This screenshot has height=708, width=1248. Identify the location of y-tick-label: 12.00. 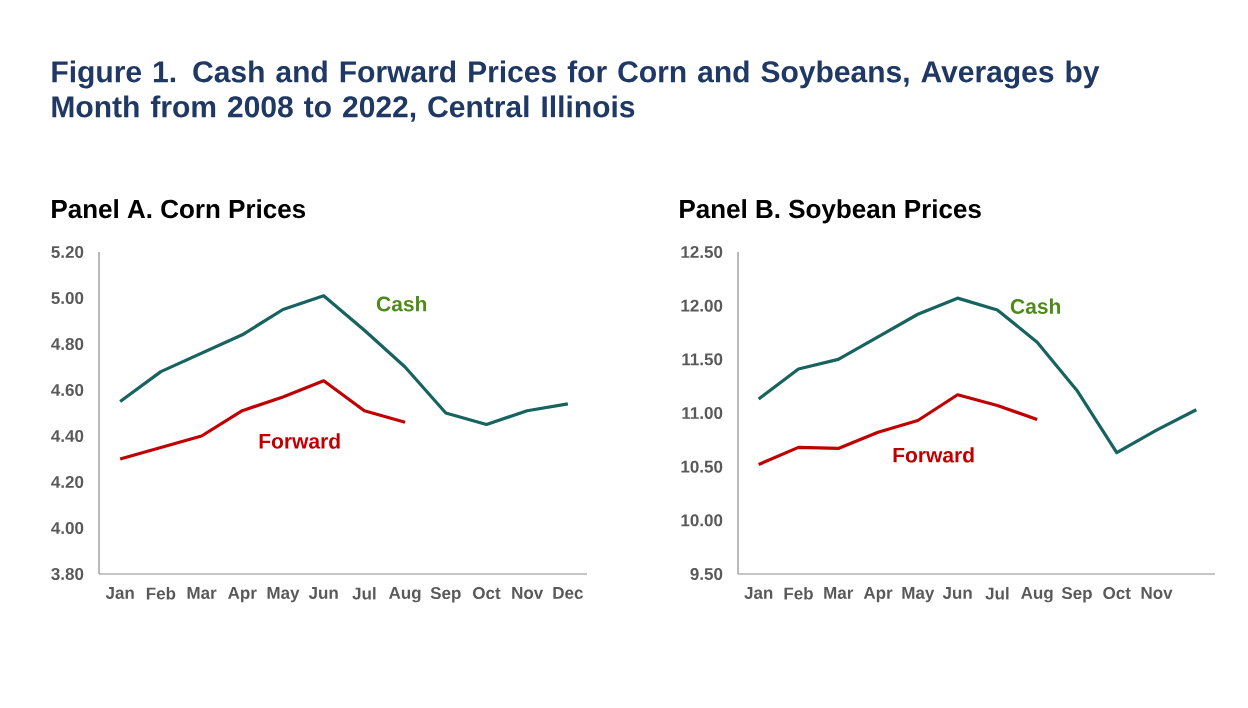
(702, 305).